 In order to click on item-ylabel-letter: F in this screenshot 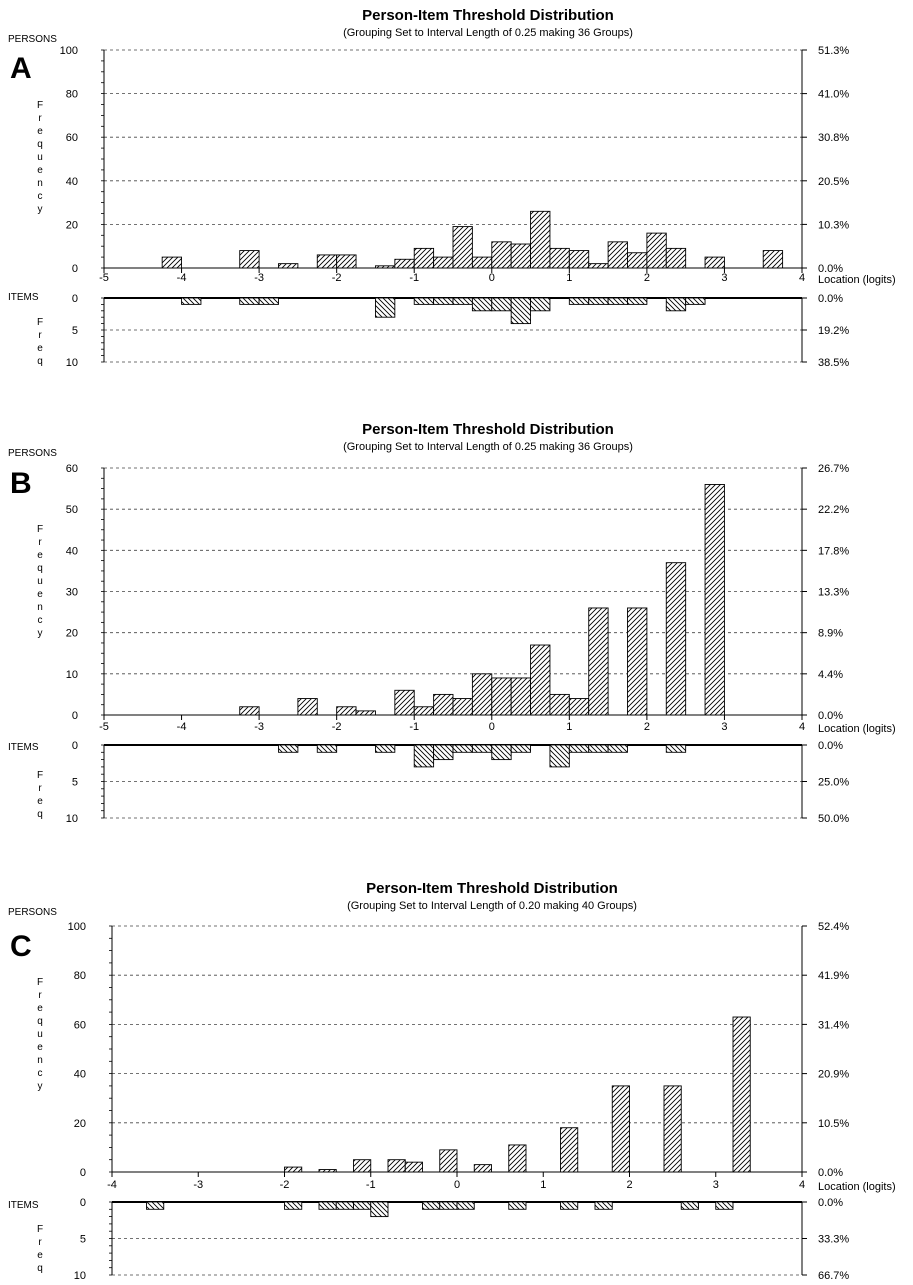, I will do `click(40, 1229)`.